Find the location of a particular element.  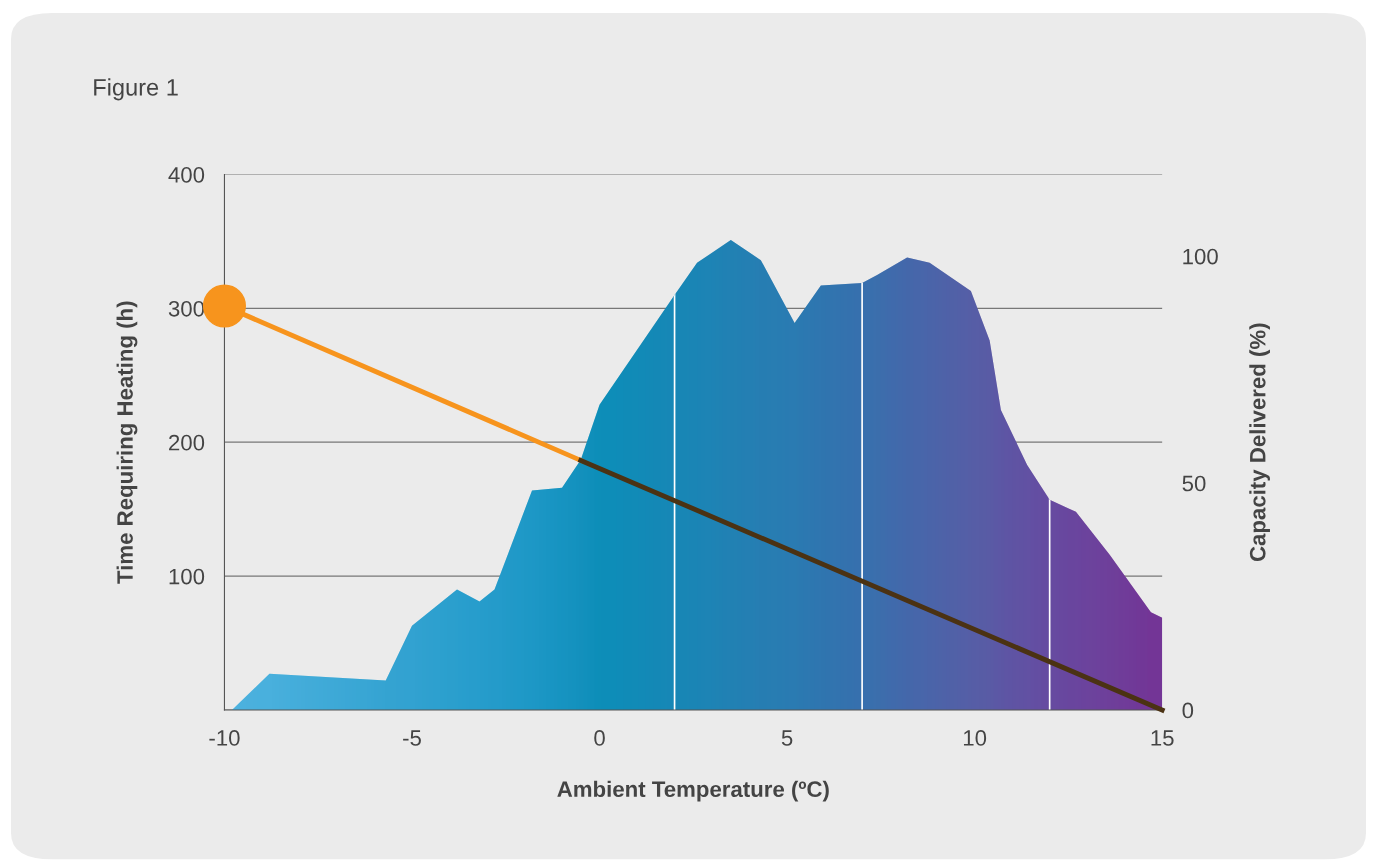

y2-tick-label: 50 is located at coordinates (1194, 483).